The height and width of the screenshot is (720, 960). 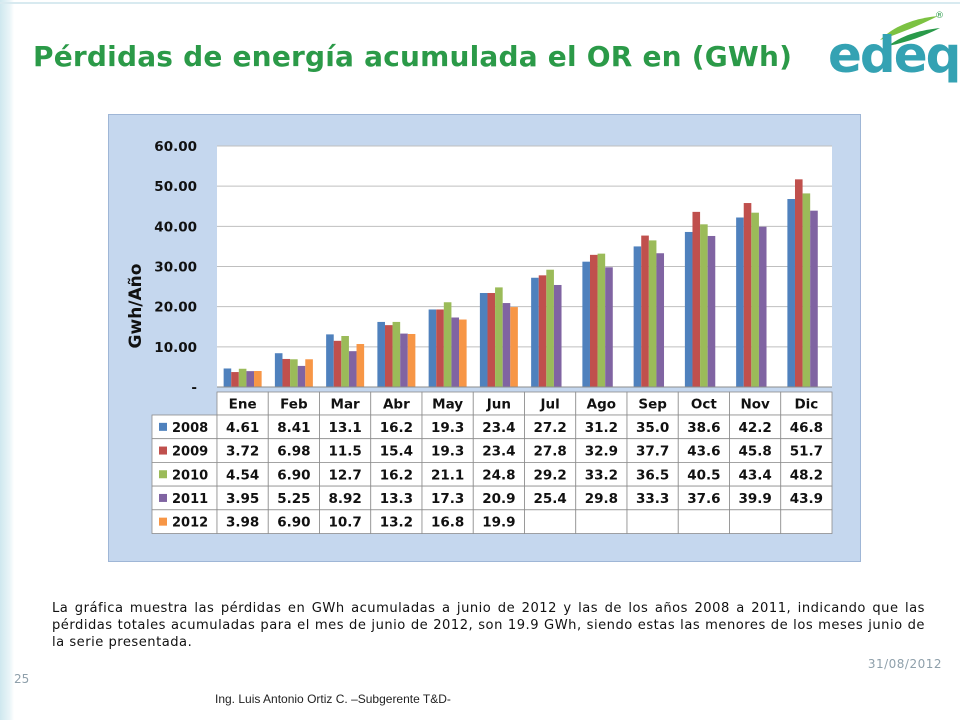 I want to click on y-tick-label: 30.00, so click(x=175, y=268).